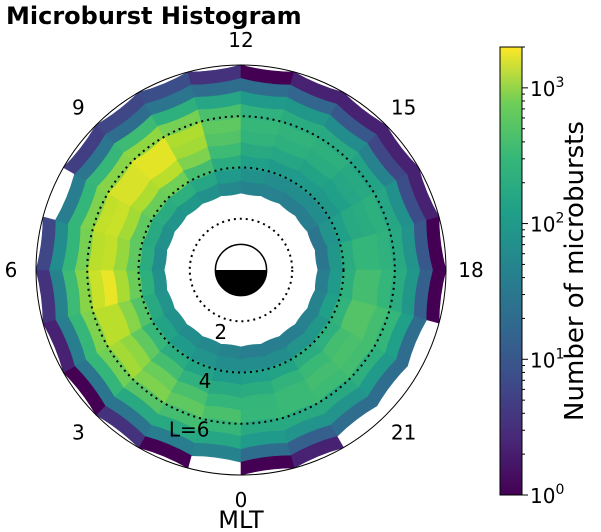 The height and width of the screenshot is (532, 601). What do you see at coordinates (240, 40) in the screenshot?
I see `mlt-tick-label: 12` at bounding box center [240, 40].